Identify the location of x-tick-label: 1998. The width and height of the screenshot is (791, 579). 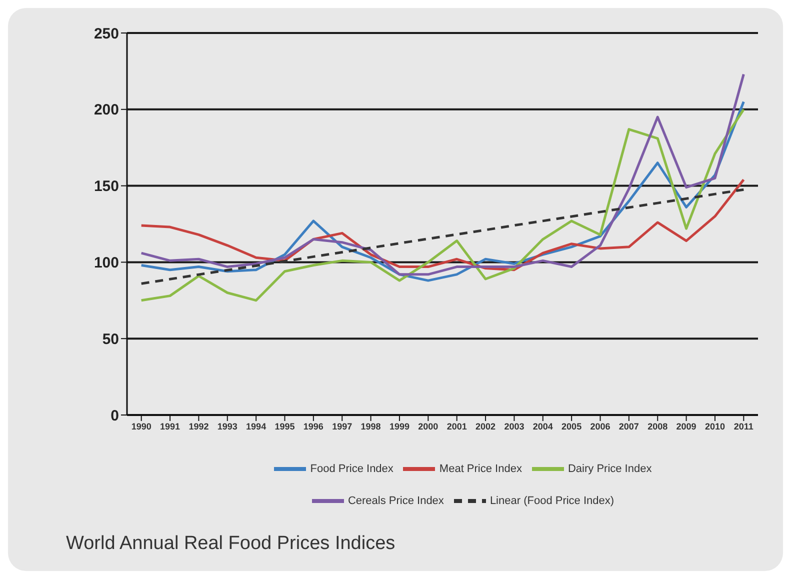
(370, 426).